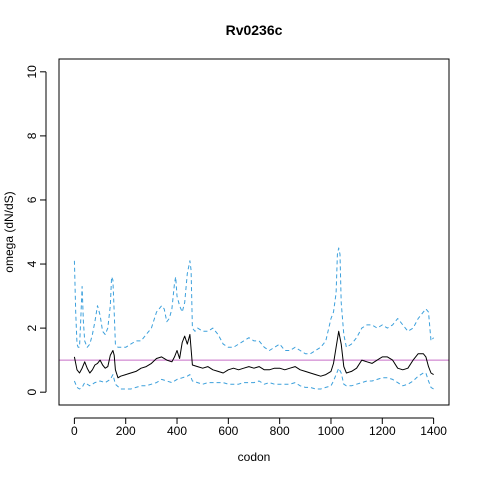 The height and width of the screenshot is (480, 480). I want to click on y-tick-label: 8, so click(32, 135).